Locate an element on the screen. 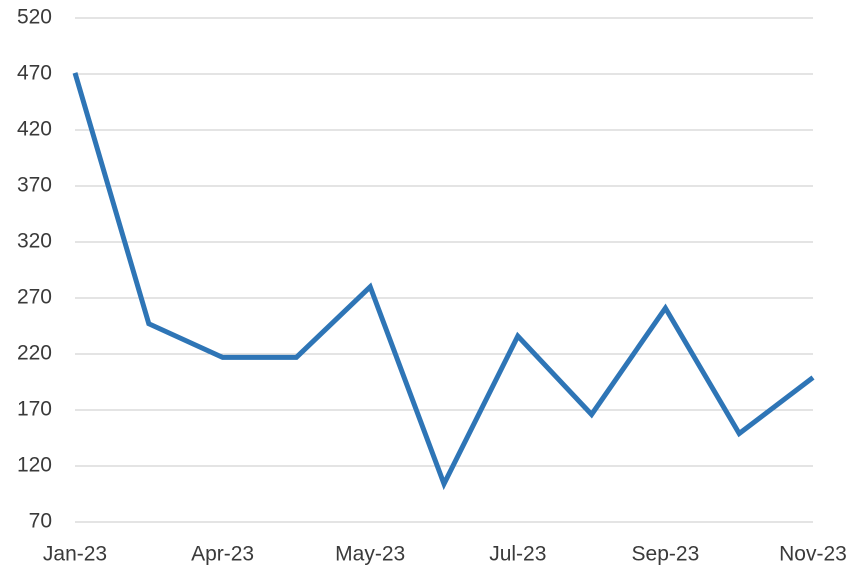  y-tick-label: 320 is located at coordinates (34, 241).